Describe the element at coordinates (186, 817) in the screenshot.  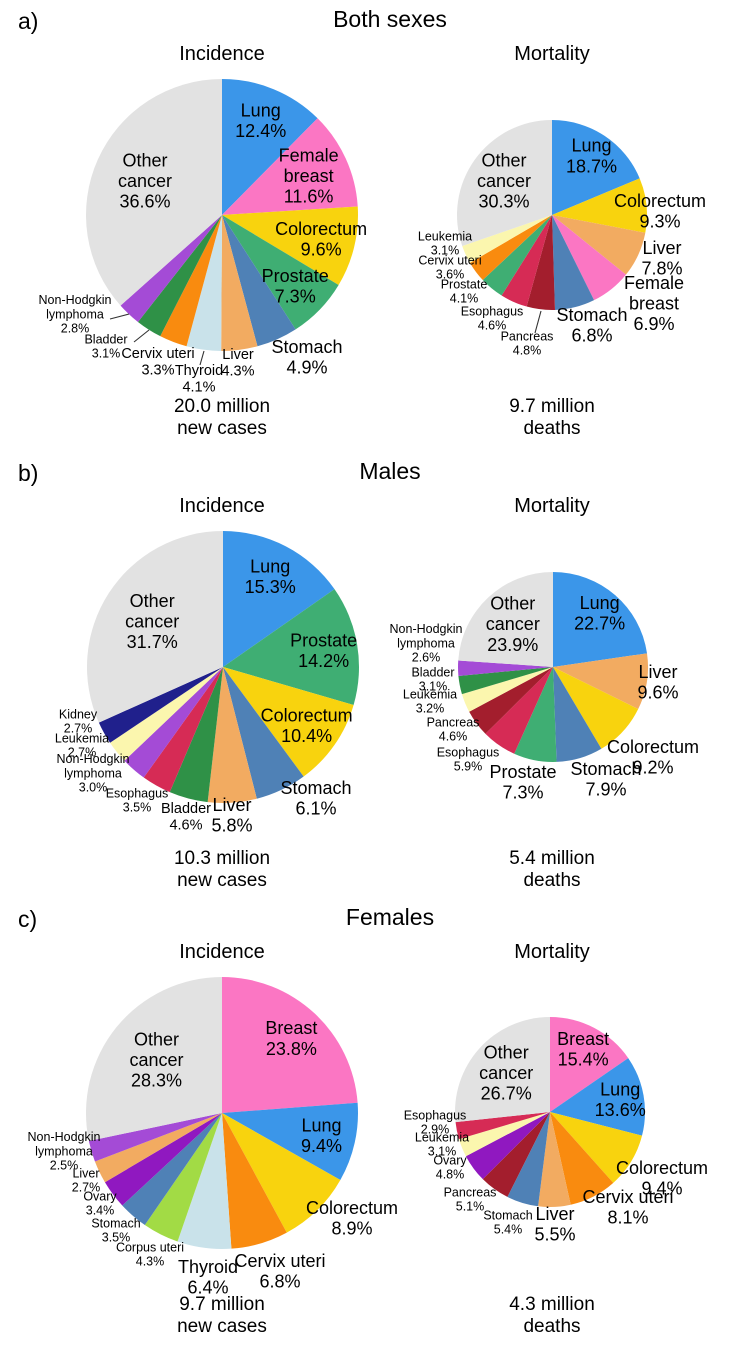
I see `pie-label-bladder: Bladder 4.6%` at that location.